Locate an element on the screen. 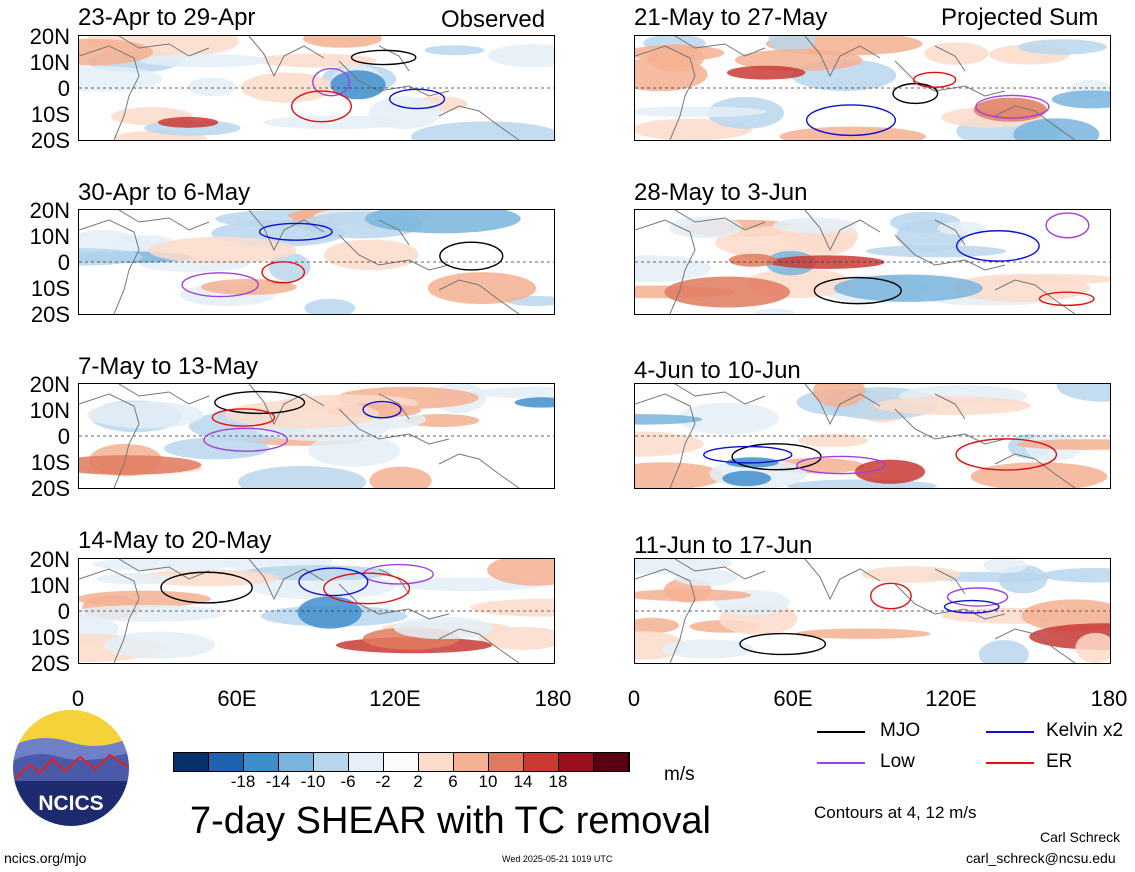  panel-title: 7-May to 13-May is located at coordinates (168, 366).